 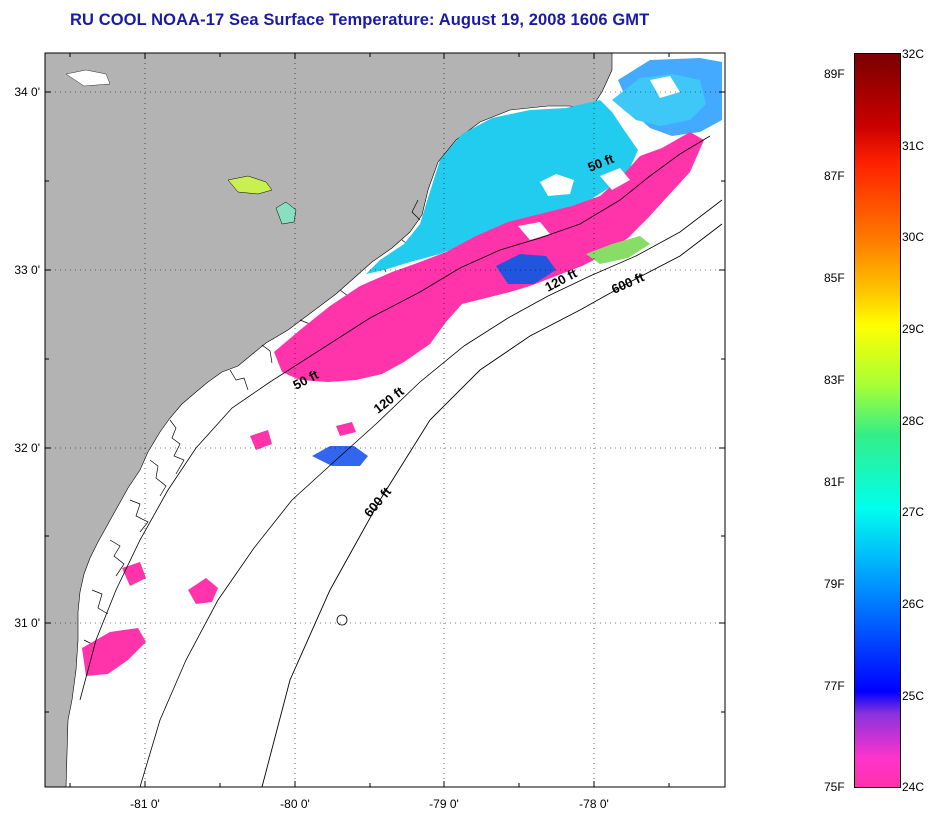 I want to click on lon-label-78: -78 0', so click(x=594, y=804).